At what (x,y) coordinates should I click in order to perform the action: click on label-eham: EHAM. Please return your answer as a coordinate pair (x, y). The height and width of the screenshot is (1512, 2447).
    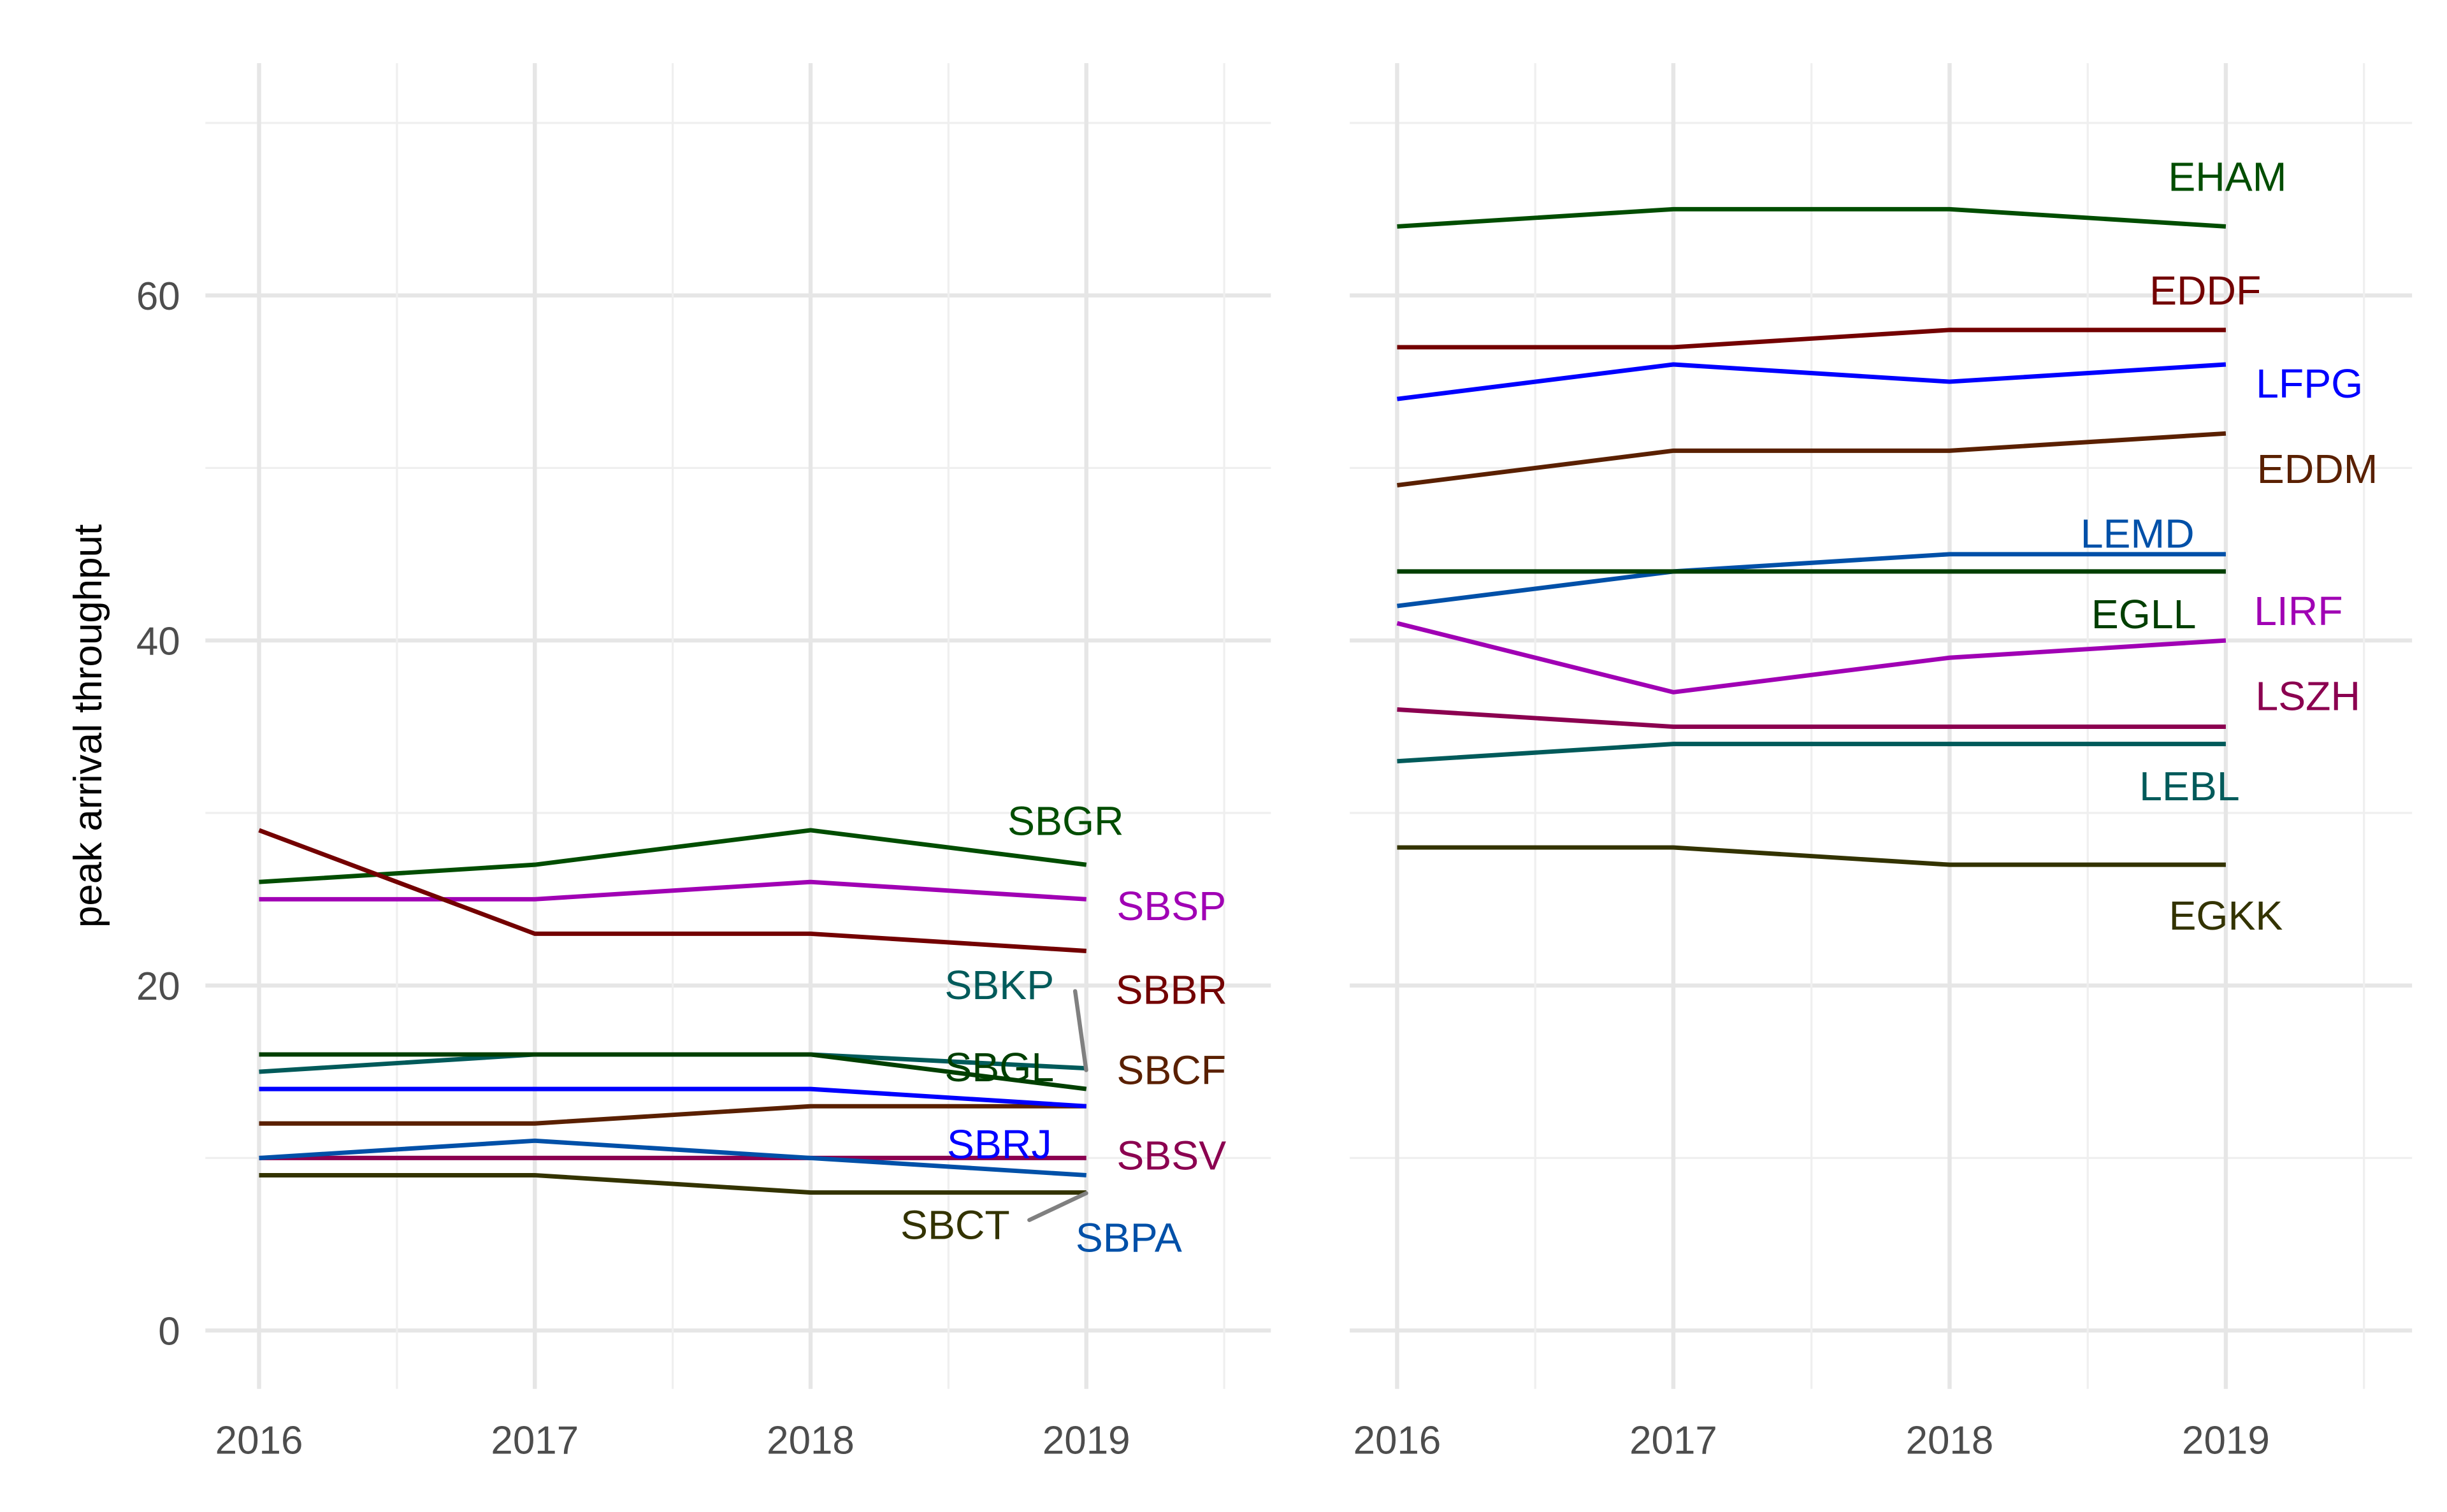
    Looking at the image, I should click on (2227, 177).